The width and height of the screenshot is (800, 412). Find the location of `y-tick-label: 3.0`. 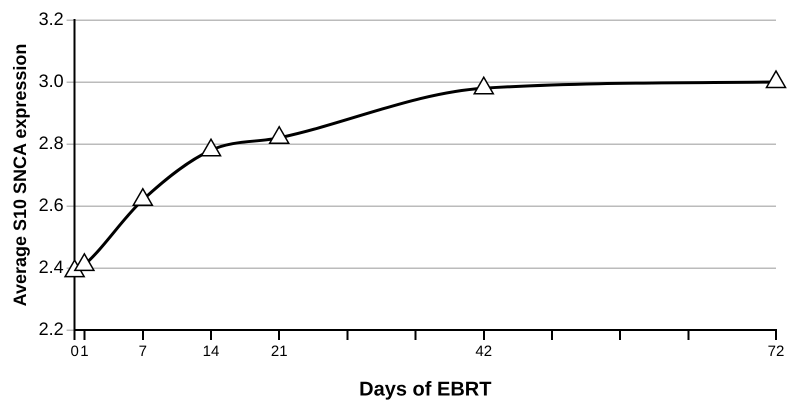

y-tick-label: 3.0 is located at coordinates (51, 80).